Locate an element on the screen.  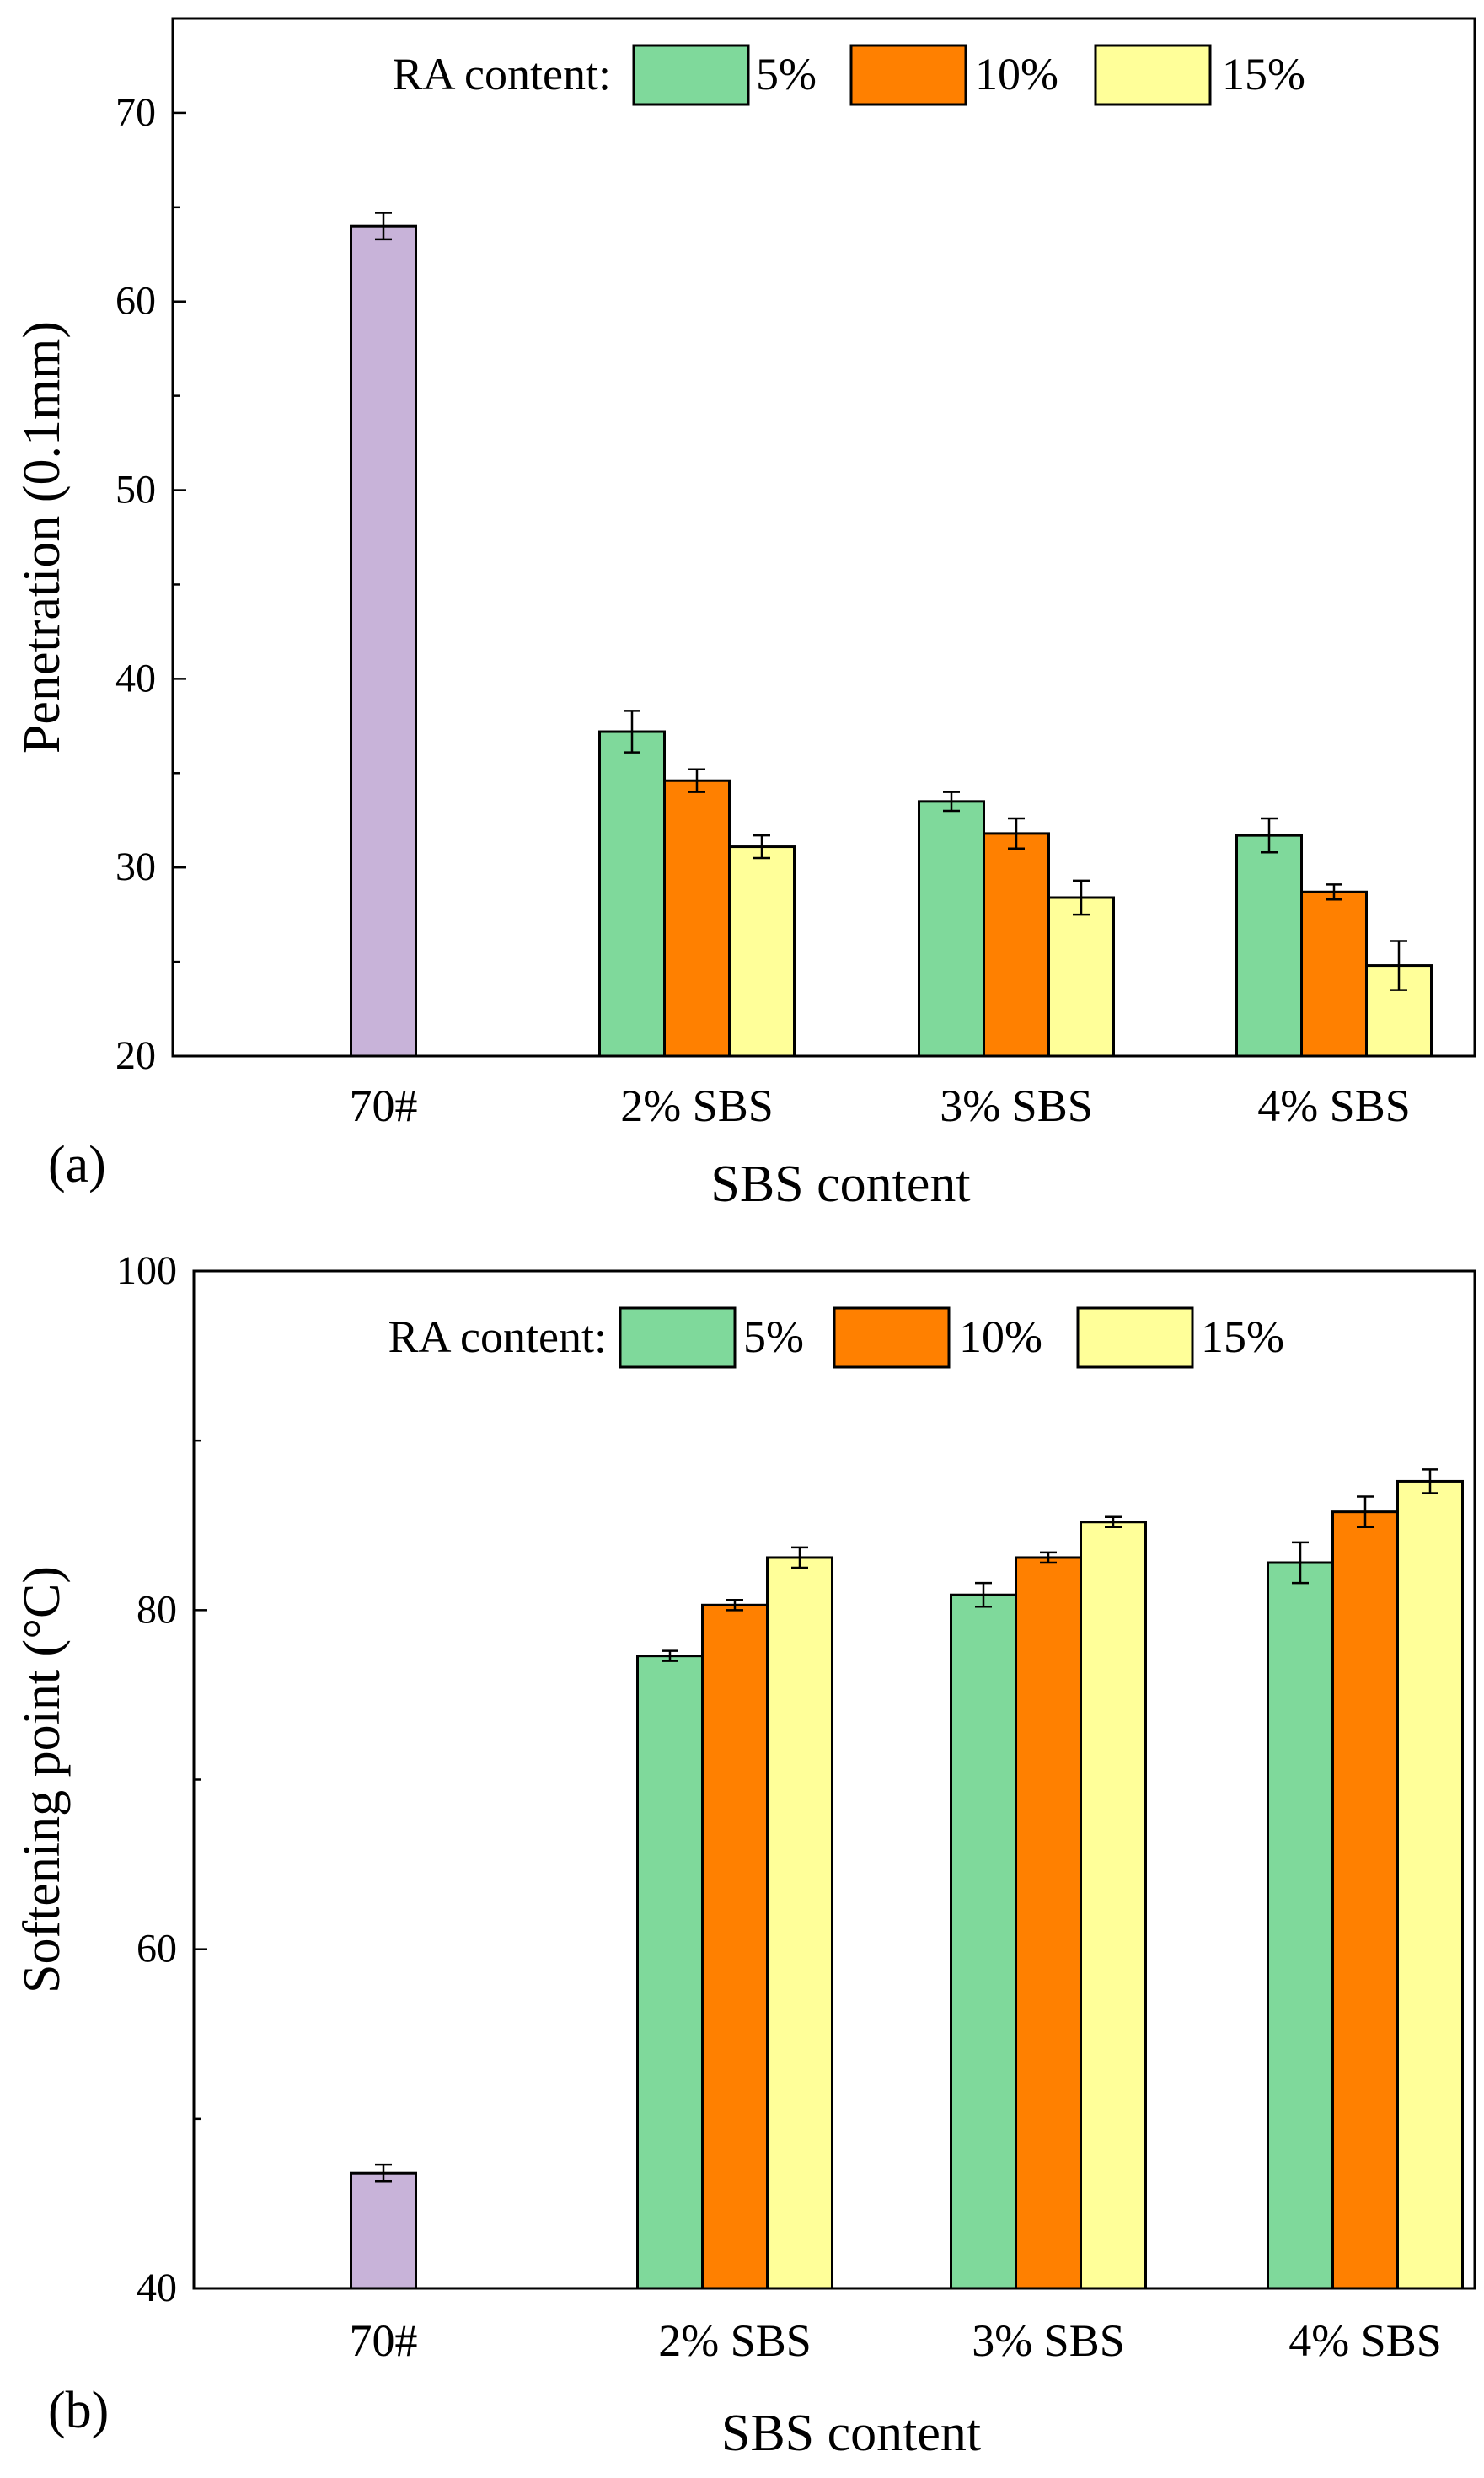
y-axis-label: Softening point (°C) is located at coordinates (42, 1779).